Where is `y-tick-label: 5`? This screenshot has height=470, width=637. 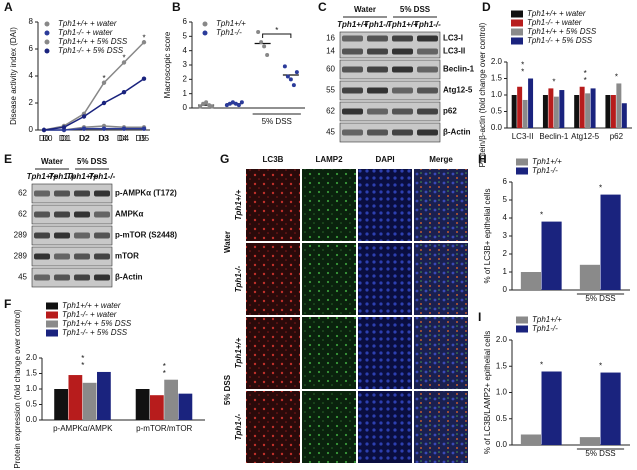
y-tick-label: 5 is located at coordinates (505, 199).